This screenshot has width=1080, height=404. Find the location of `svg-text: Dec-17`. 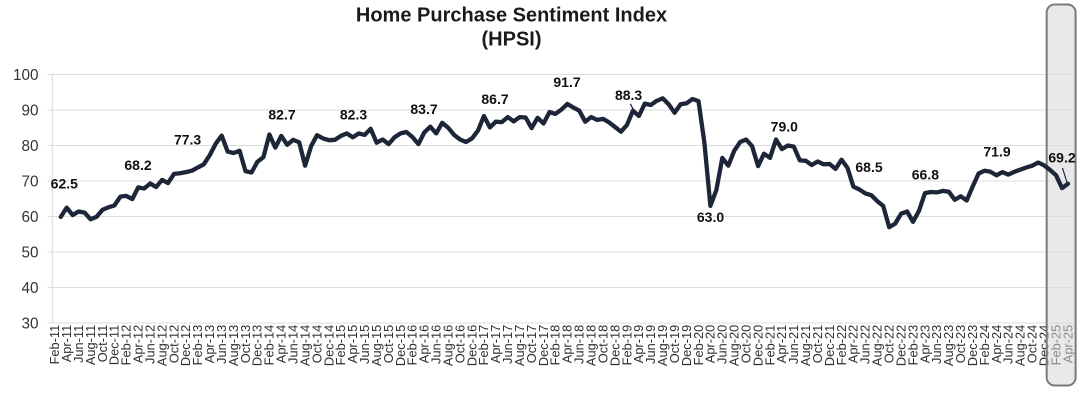

svg-text: Dec-17 is located at coordinates (543, 345).